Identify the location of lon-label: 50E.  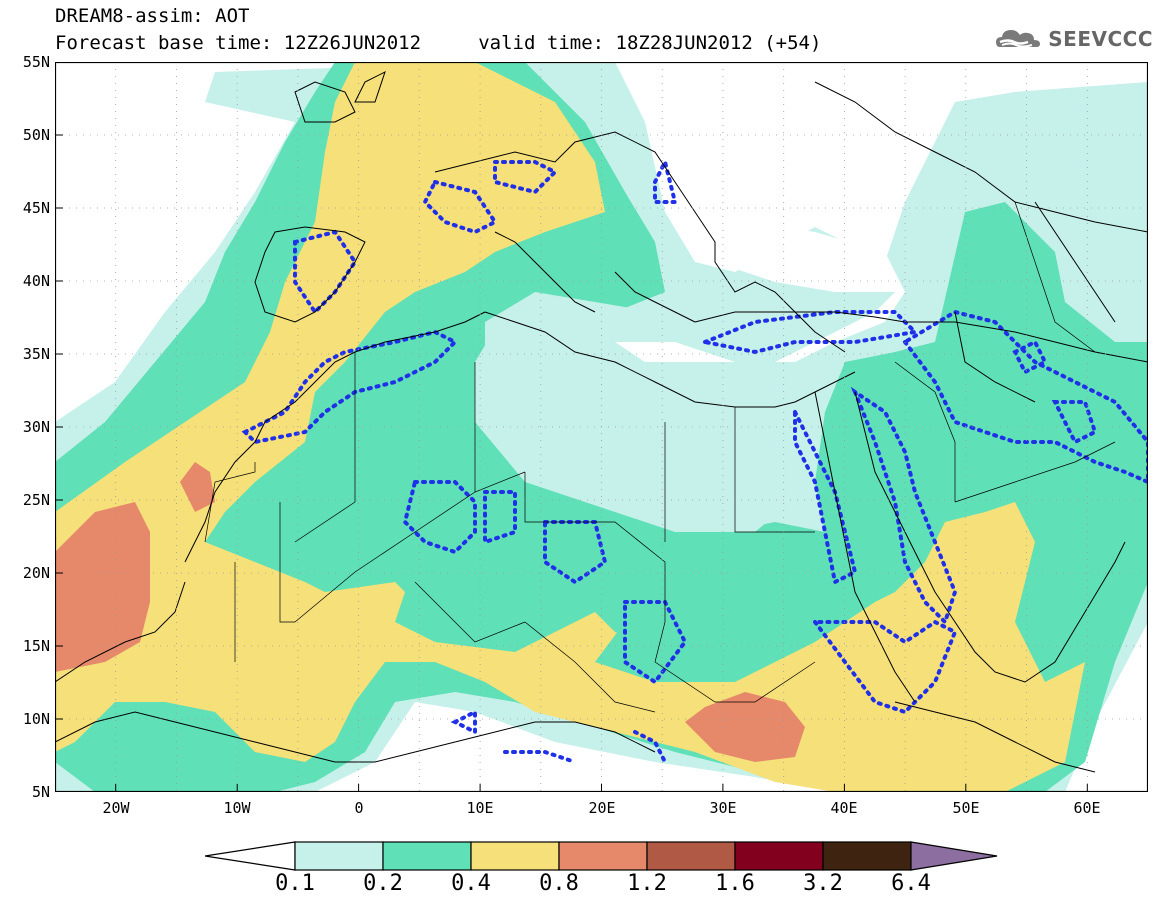
(966, 808).